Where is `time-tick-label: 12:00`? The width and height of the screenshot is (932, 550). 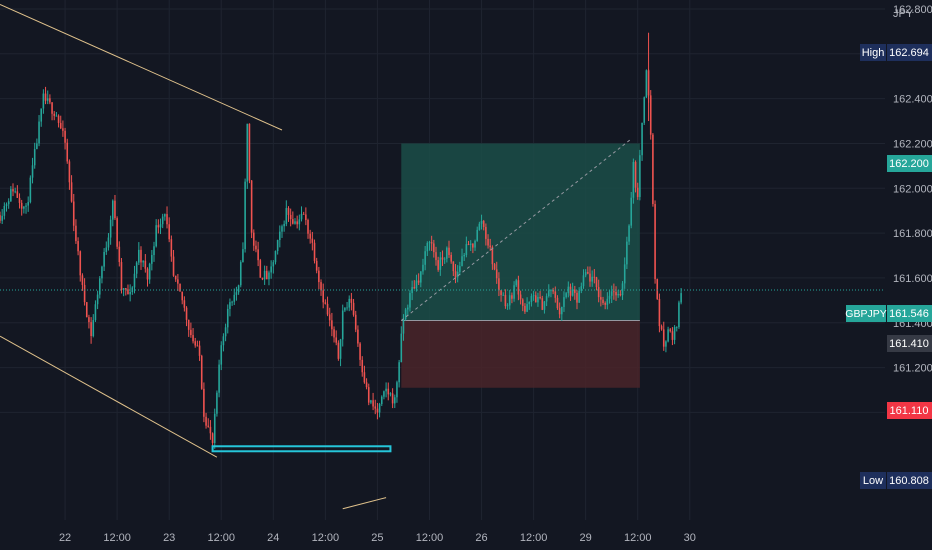
time-tick-label: 12:00 is located at coordinates (326, 538).